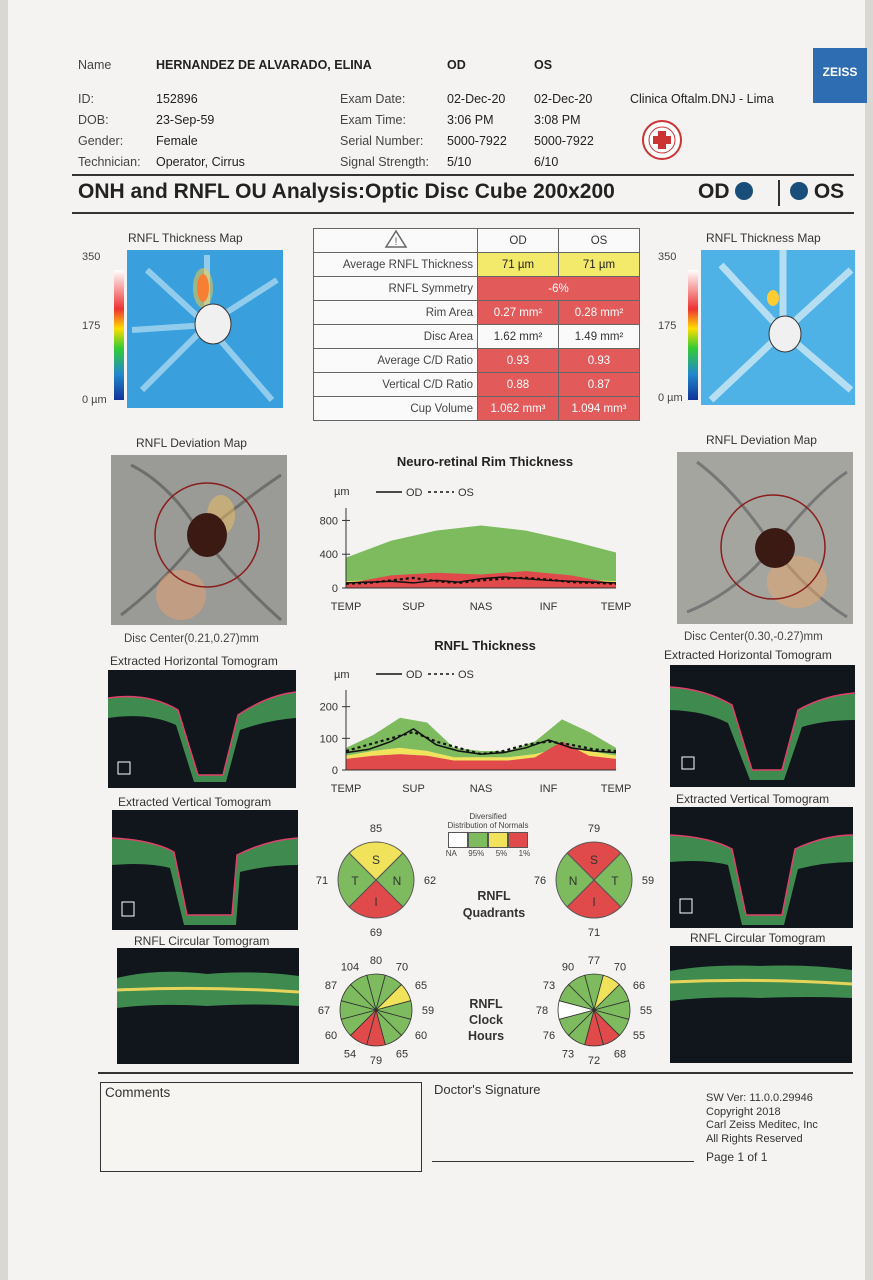  What do you see at coordinates (376, 961) in the screenshot?
I see `clock-value: 80` at bounding box center [376, 961].